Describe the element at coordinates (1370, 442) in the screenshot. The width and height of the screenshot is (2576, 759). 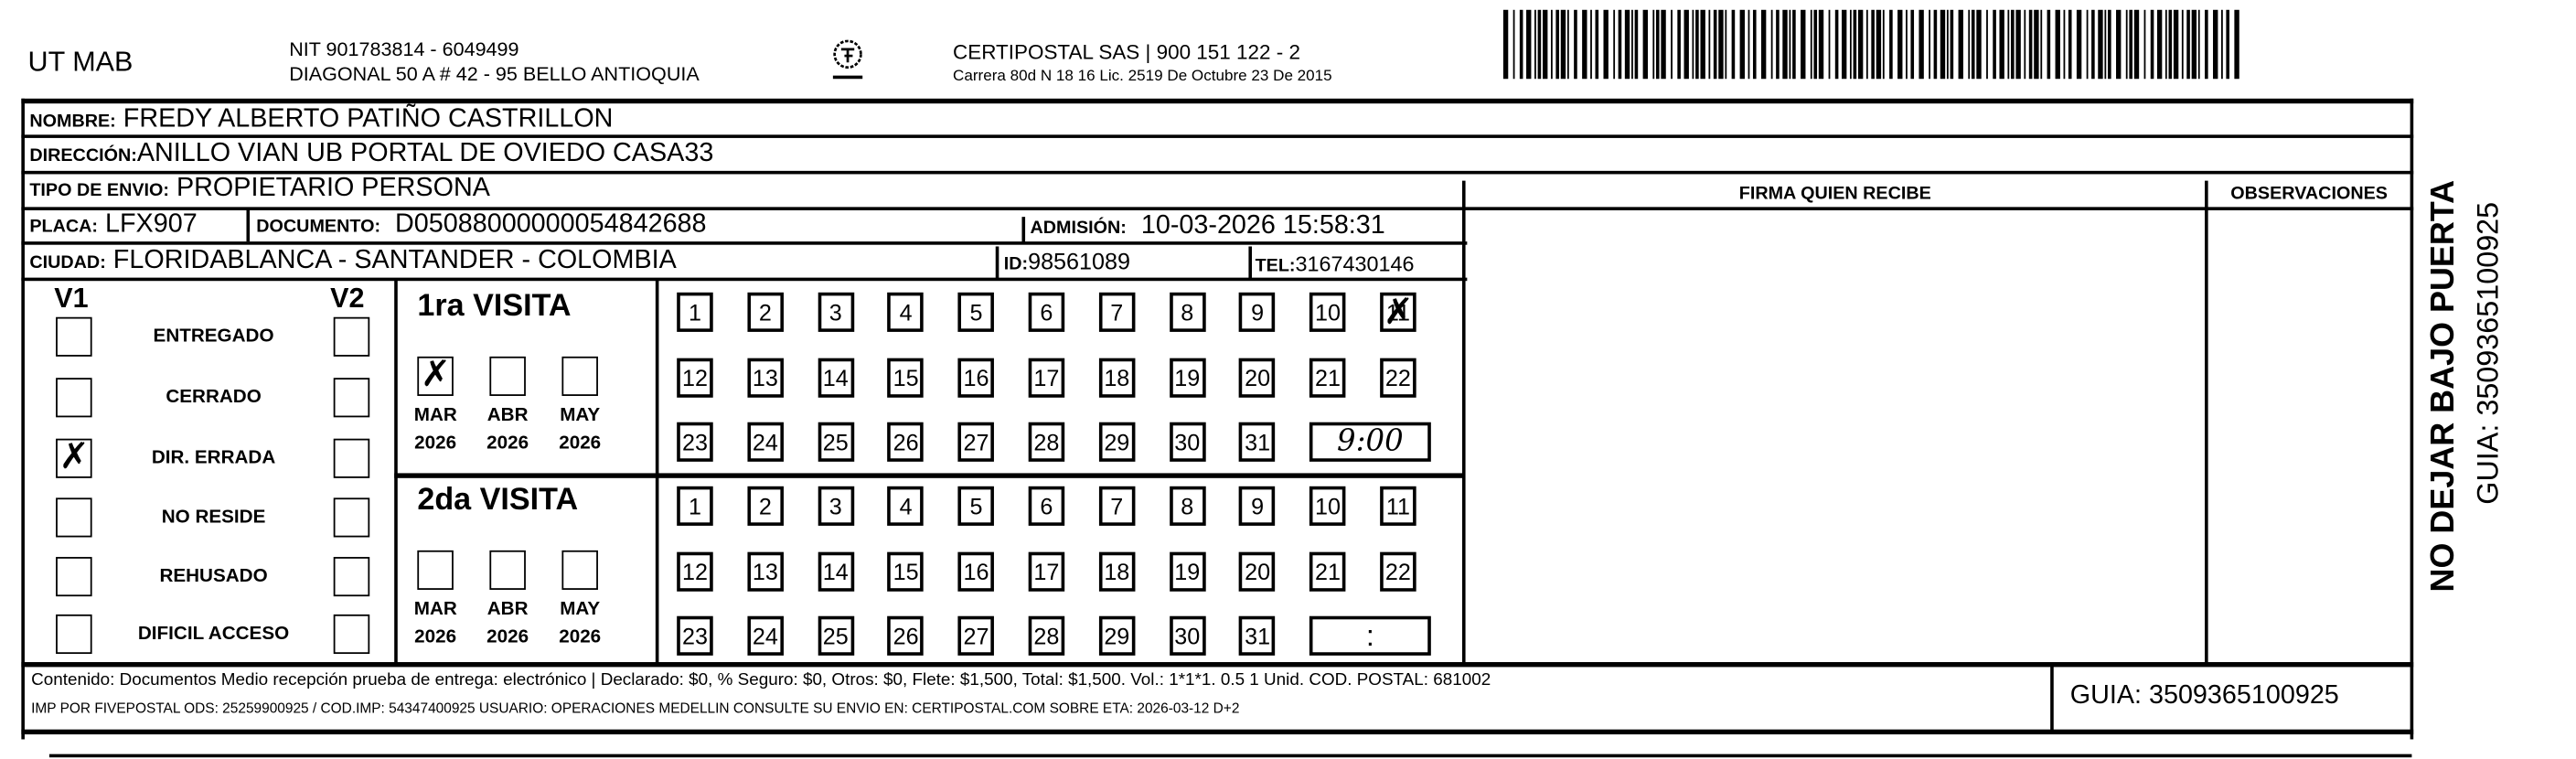
I see `time-box: 9:00` at that location.